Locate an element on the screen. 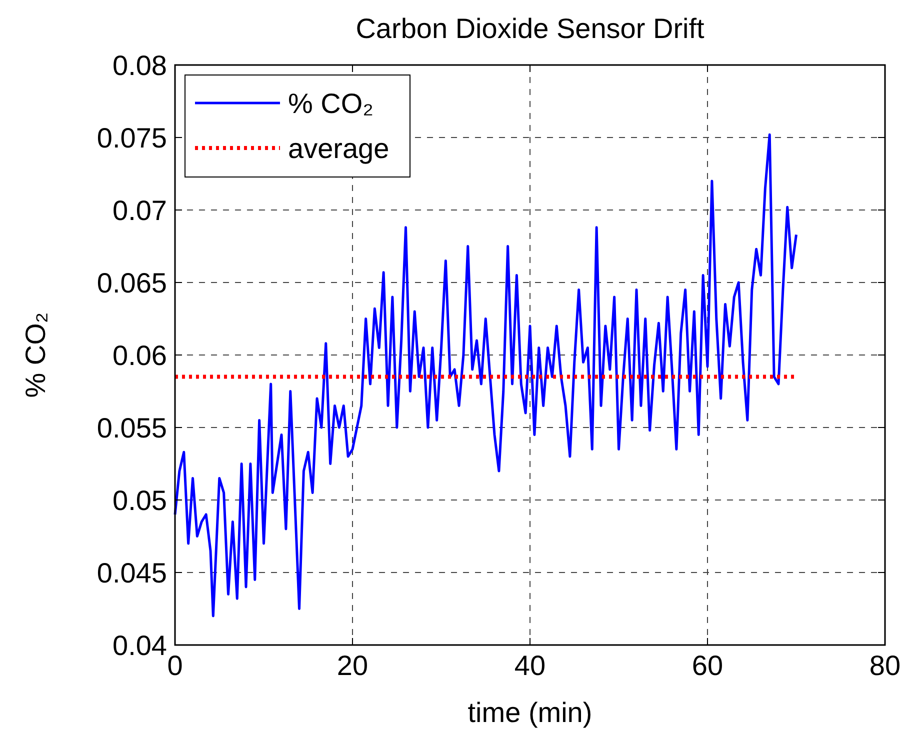  y-tick-label: 0.065 is located at coordinates (131, 282).